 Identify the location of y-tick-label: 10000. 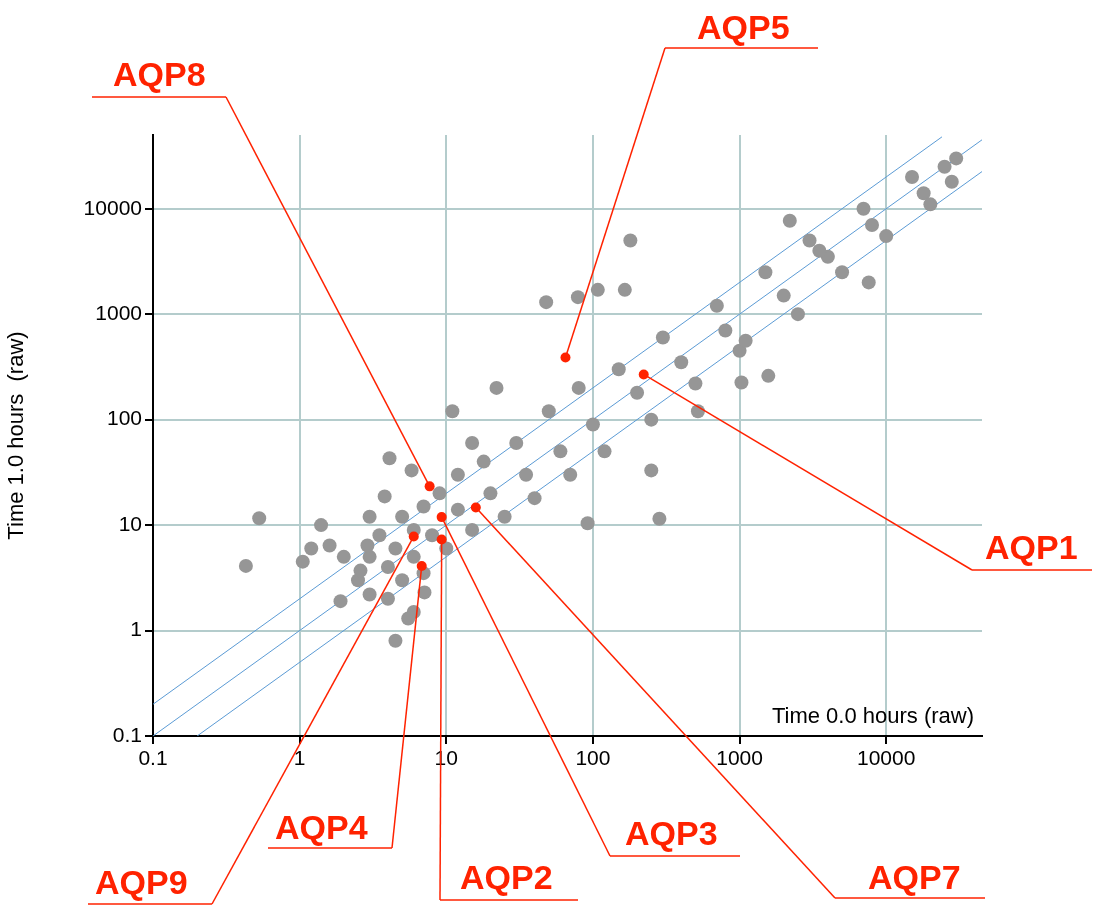
(112, 207).